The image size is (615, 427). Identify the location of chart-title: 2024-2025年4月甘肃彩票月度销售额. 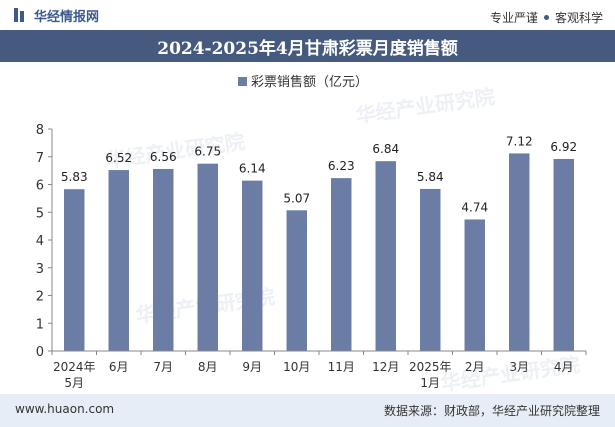
(307, 48).